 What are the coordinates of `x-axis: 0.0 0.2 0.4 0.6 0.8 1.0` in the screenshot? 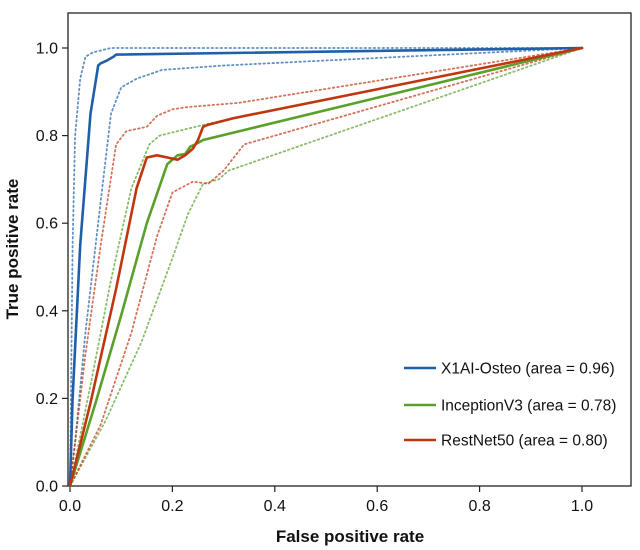 It's located at (326, 500).